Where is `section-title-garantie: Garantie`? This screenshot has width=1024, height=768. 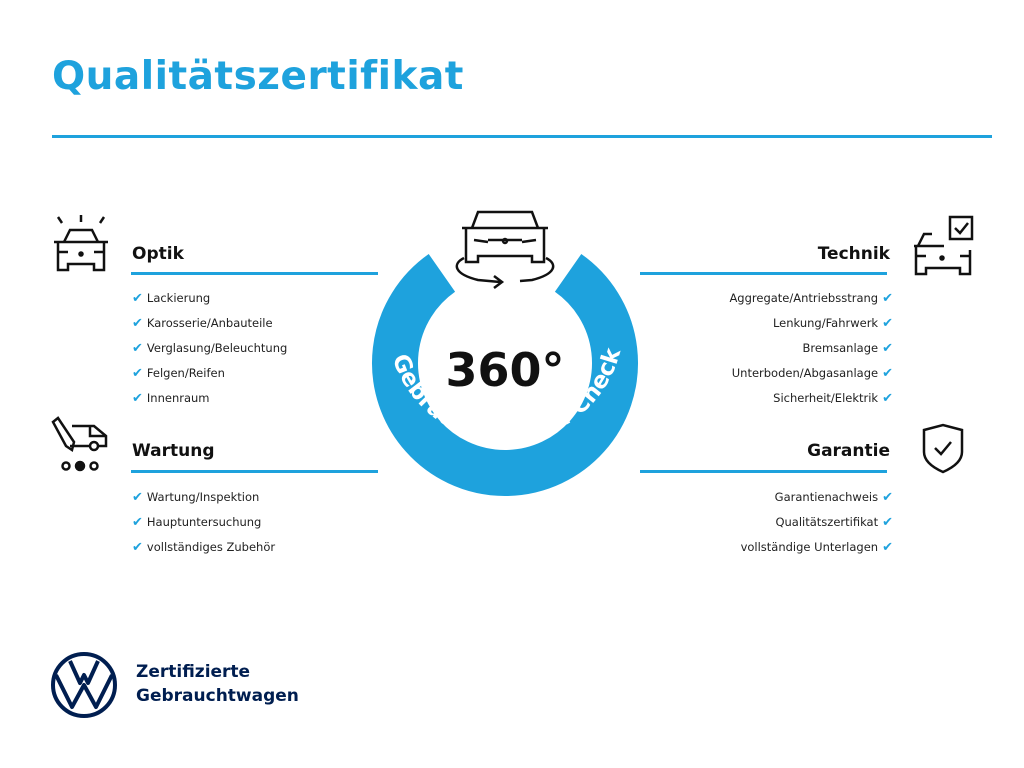
section-title-garantie: Garantie is located at coordinates (848, 451).